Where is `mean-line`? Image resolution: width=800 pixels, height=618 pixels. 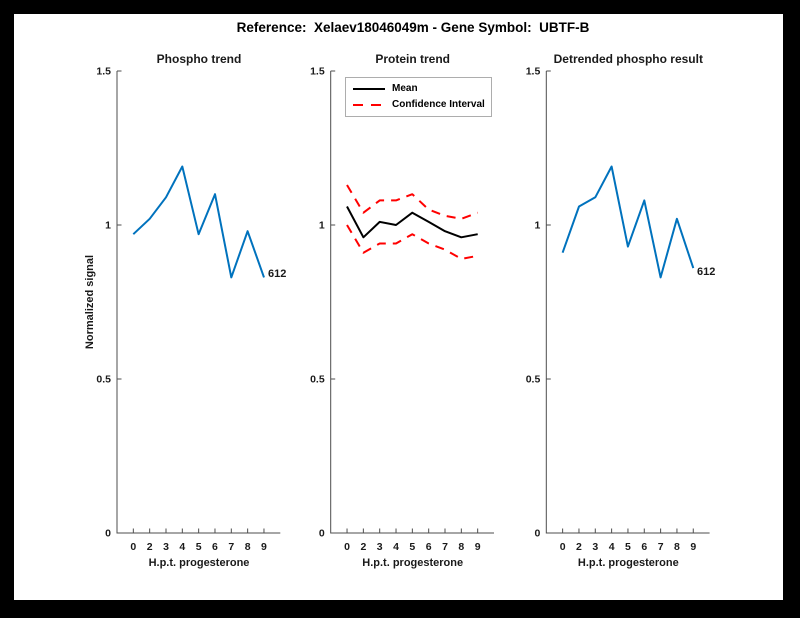
mean-line is located at coordinates (412, 222).